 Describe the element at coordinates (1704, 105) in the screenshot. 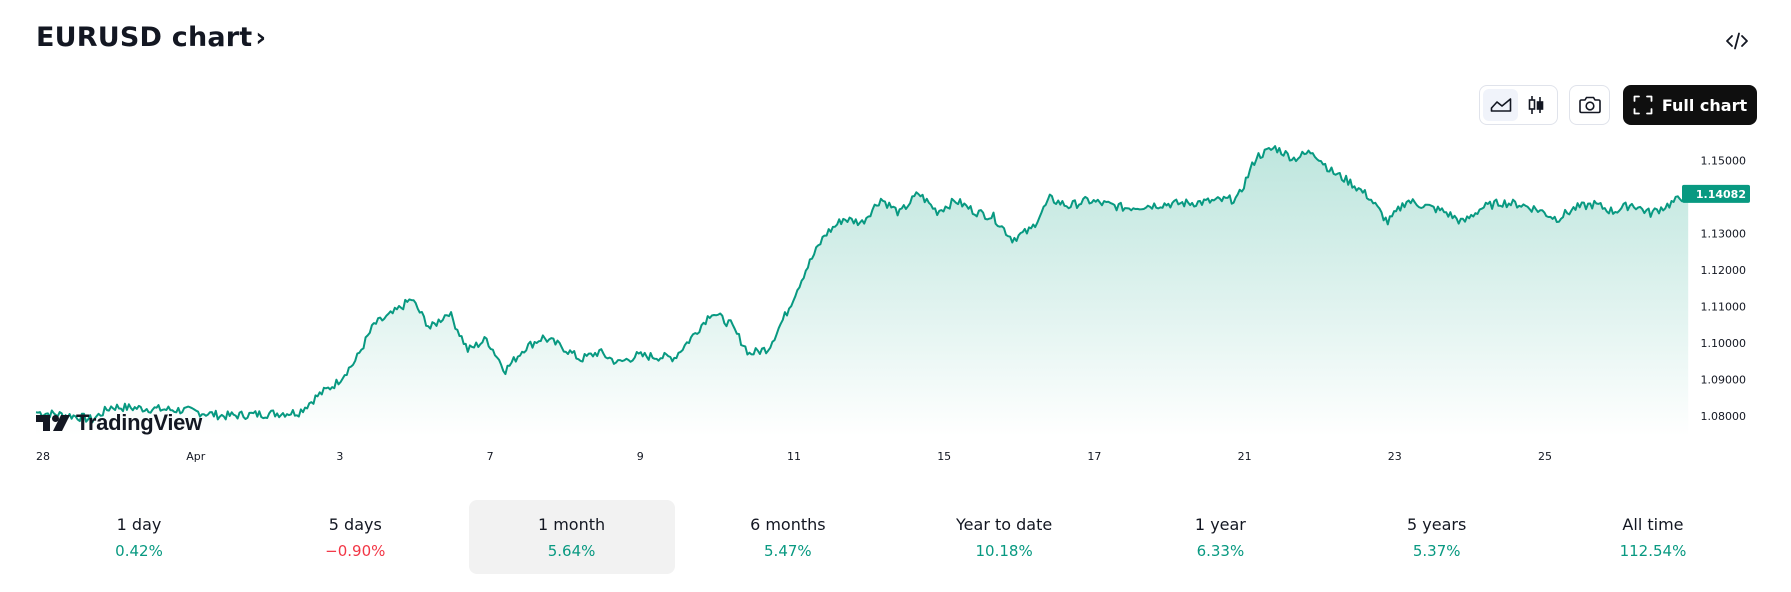

I see `full-chart-label: Full chart` at that location.